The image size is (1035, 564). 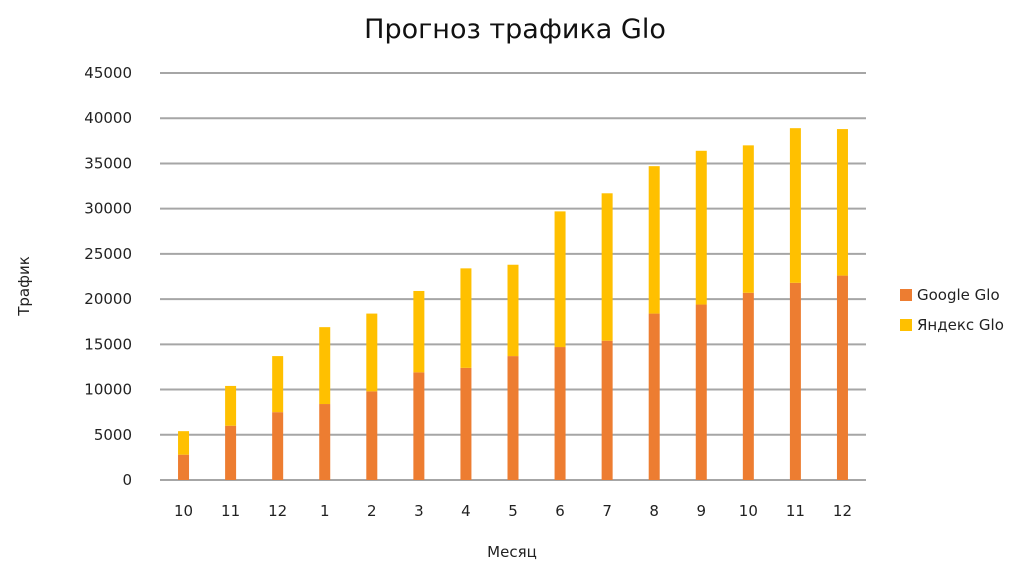 What do you see at coordinates (419, 511) in the screenshot?
I see `x-tick-label: 3` at bounding box center [419, 511].